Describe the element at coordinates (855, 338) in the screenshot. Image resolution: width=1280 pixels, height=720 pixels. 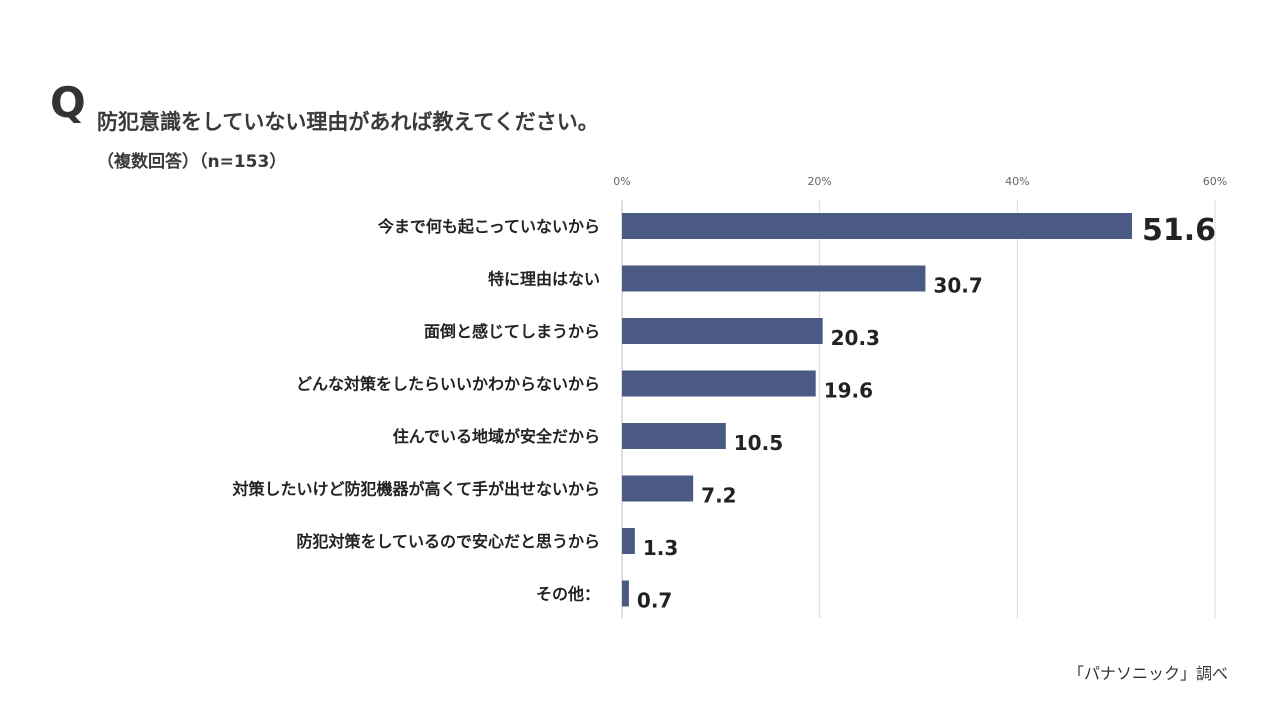
I see `data-label: 20.3` at that location.